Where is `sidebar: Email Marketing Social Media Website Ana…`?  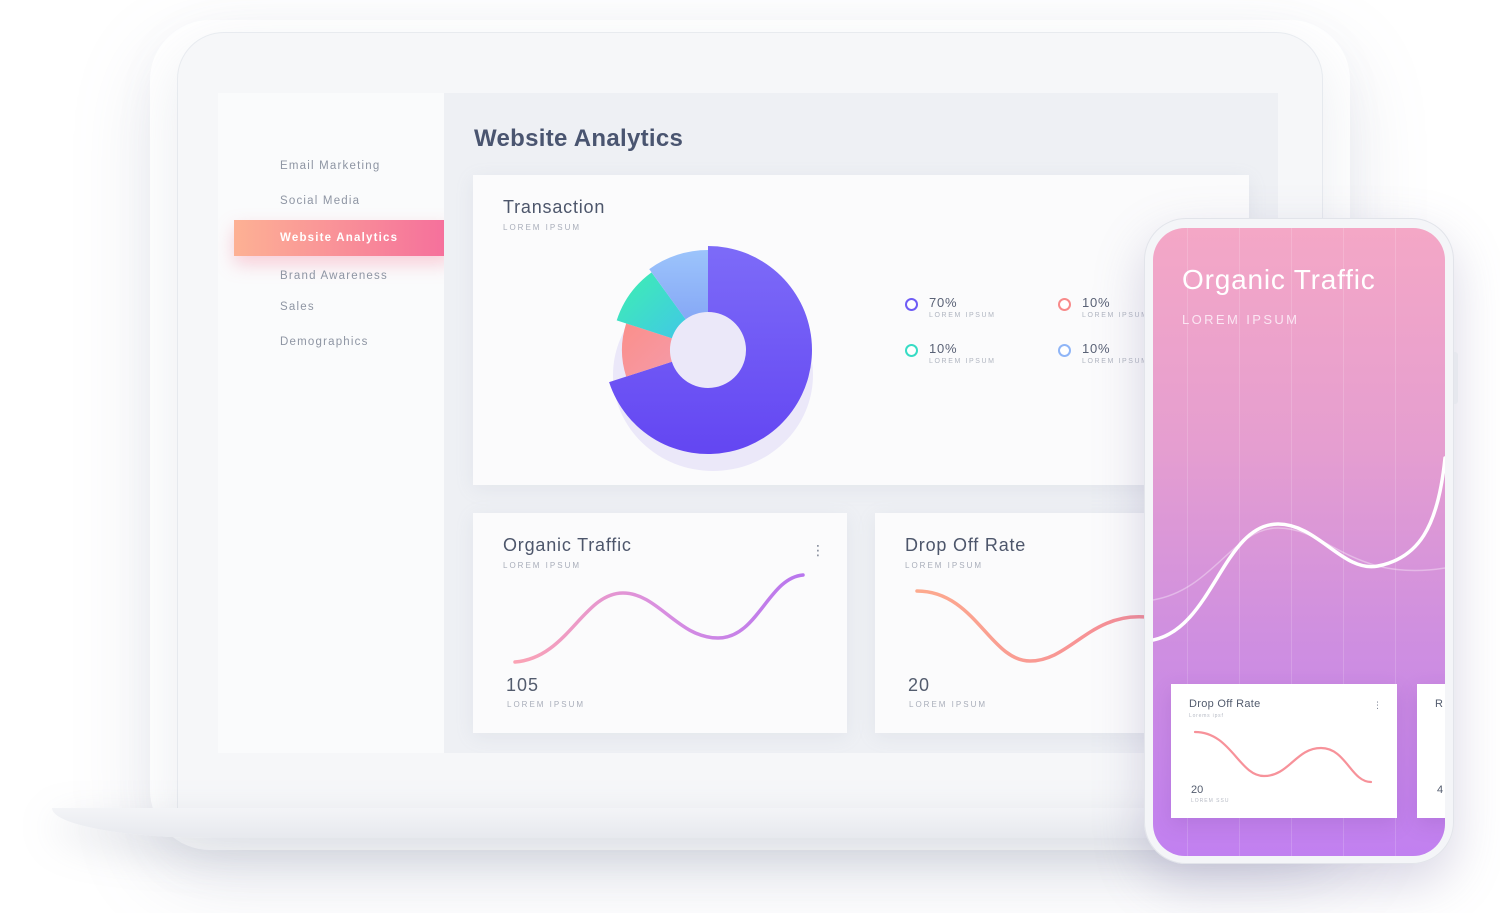
sidebar: Email Marketing Social Media Website Ana… is located at coordinates (335, 423).